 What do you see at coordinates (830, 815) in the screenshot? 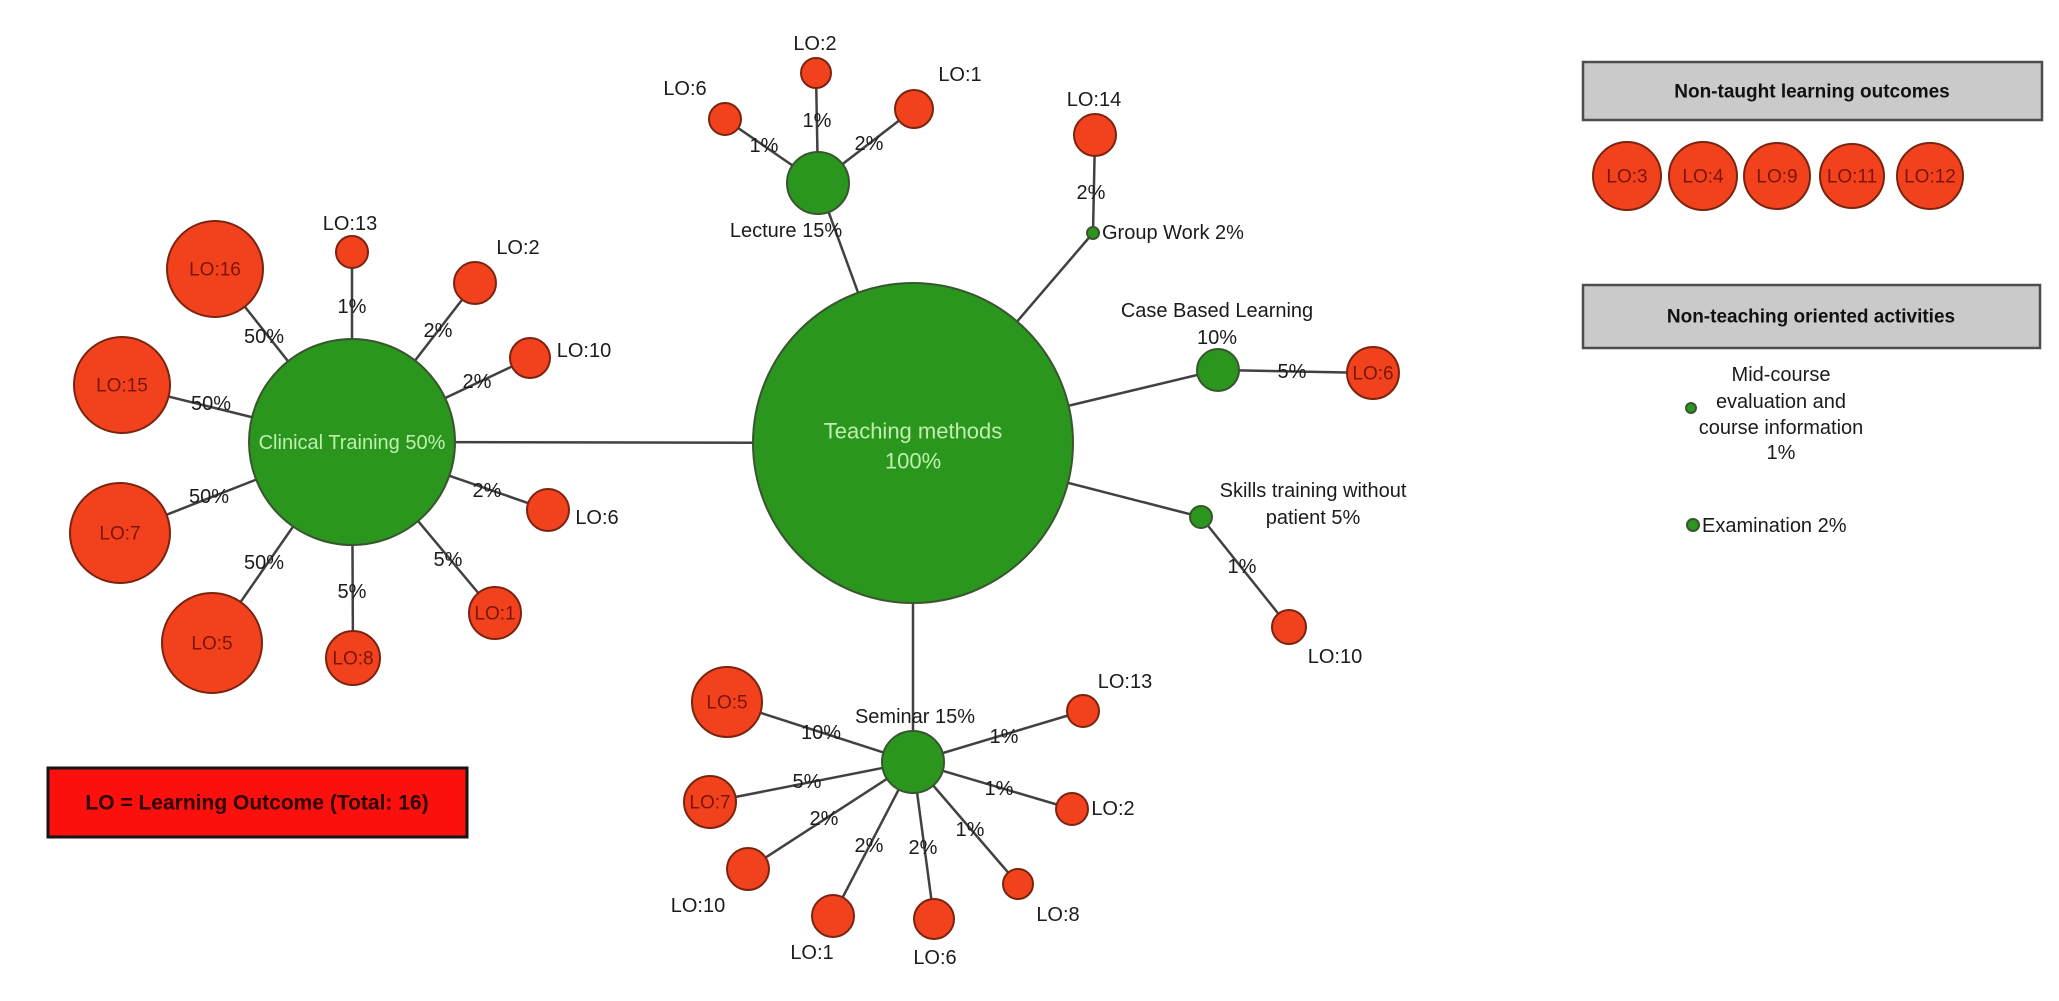
I see `edge-seminar-lo10` at bounding box center [830, 815].